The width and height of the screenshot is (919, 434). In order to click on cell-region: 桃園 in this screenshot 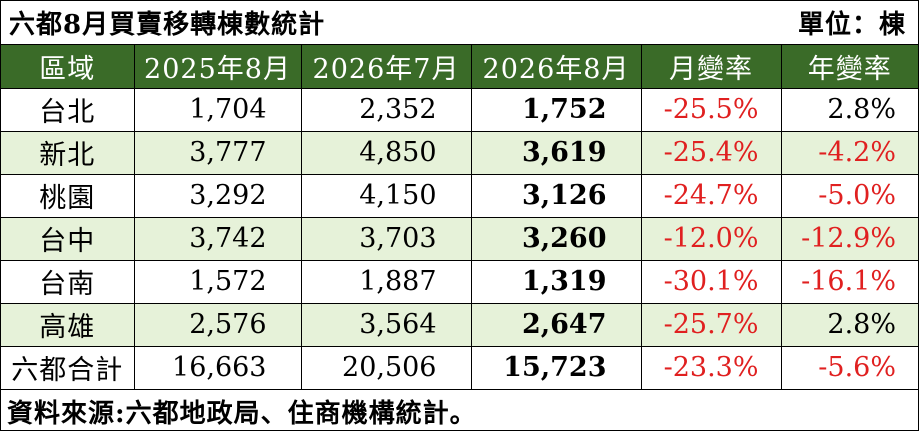, I will do `click(68, 195)`.